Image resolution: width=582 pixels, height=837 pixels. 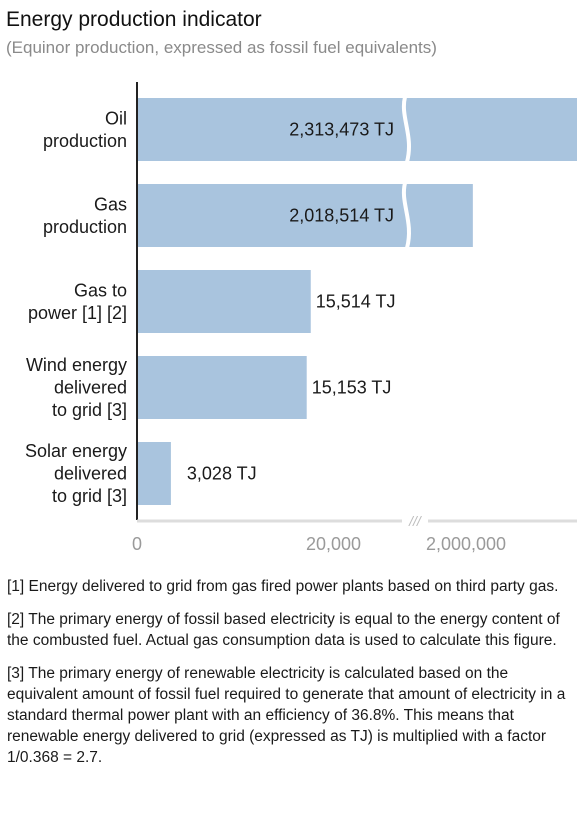 I want to click on category-label-line: Wind energy, so click(x=76, y=365).